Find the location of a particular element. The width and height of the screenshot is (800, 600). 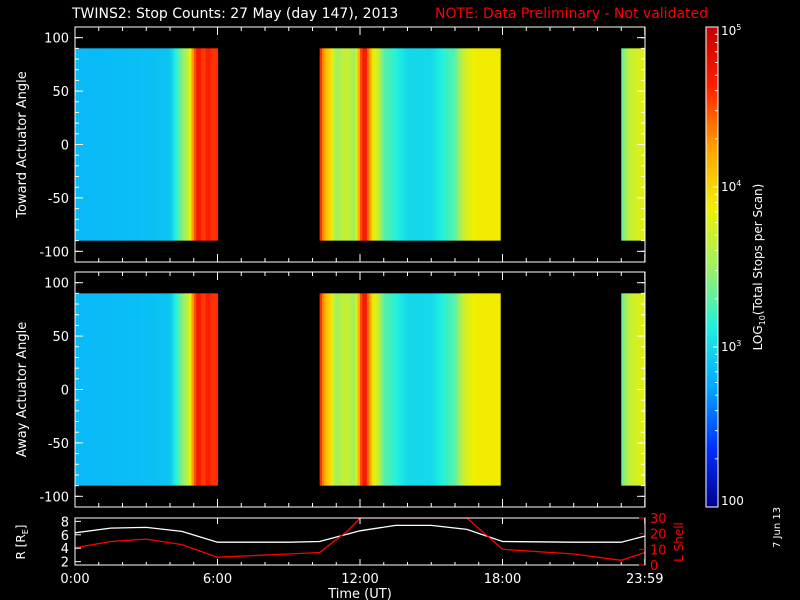

colorbar-label-rest: (Total Stops per Scan) is located at coordinates (758, 249).